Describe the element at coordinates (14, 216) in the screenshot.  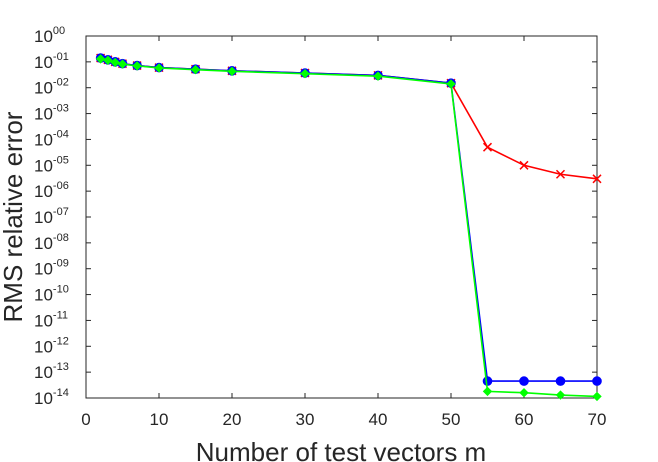
I see `y-axis-title: RMS relative error` at that location.